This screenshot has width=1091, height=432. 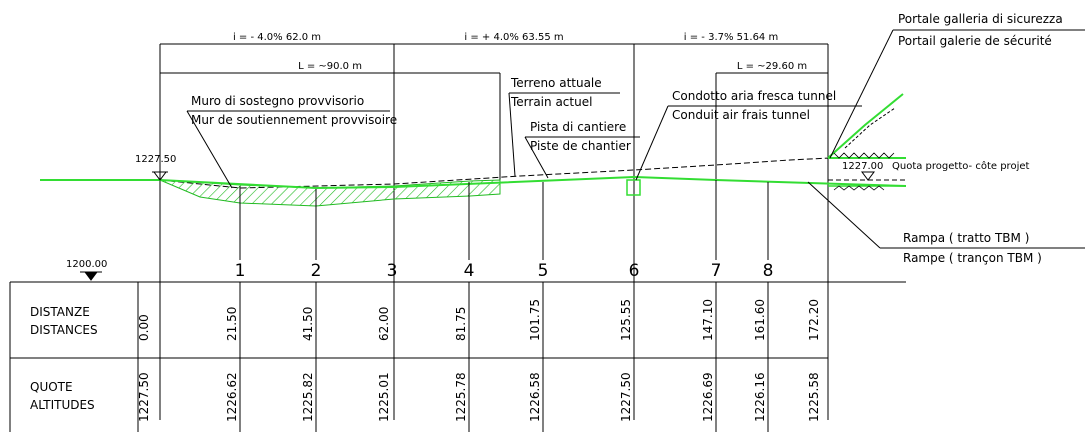 What do you see at coordinates (155, 159) in the screenshot?
I see `start-elevation-label: 1227.50` at bounding box center [155, 159].